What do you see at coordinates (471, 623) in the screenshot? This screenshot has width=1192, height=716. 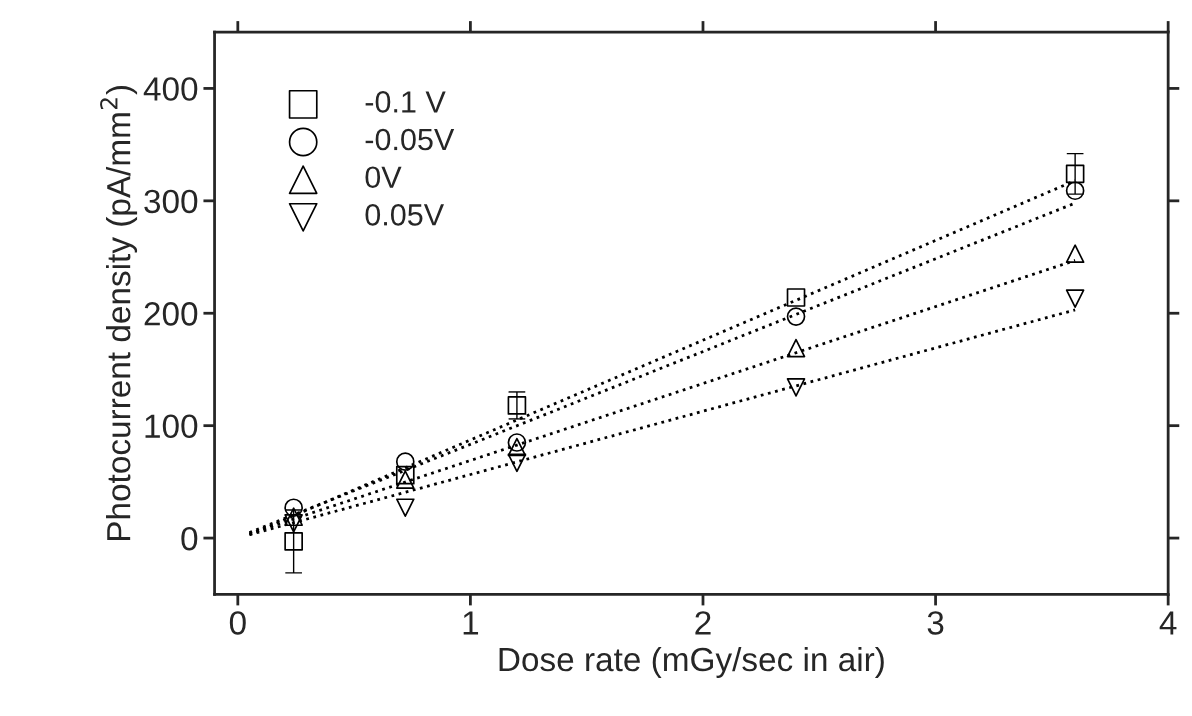 I see `x-tick-label: 1` at bounding box center [471, 623].